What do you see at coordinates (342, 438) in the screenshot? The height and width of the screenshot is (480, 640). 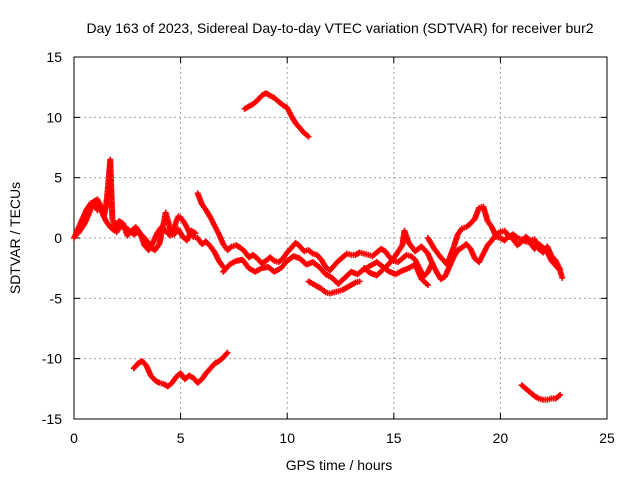 I see `x-tick-labels: 0 5 10 15 20 25` at bounding box center [342, 438].